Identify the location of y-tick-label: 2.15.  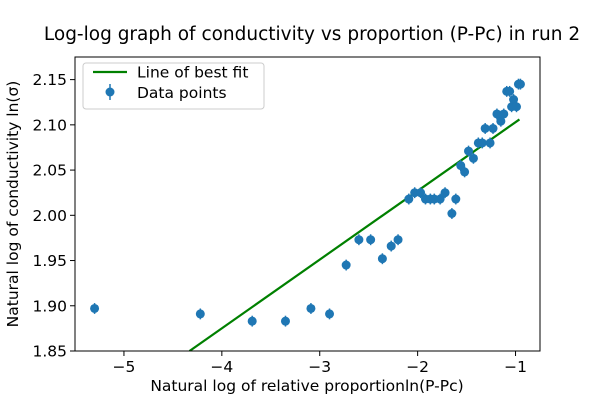
(49, 80).